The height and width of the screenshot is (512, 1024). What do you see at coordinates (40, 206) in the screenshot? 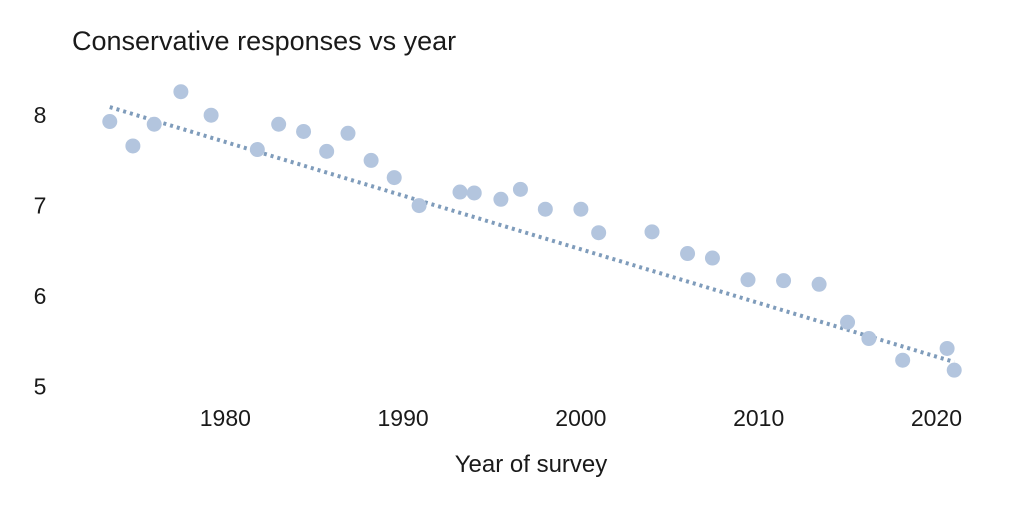
I see `y-tick-label: 7` at bounding box center [40, 206].